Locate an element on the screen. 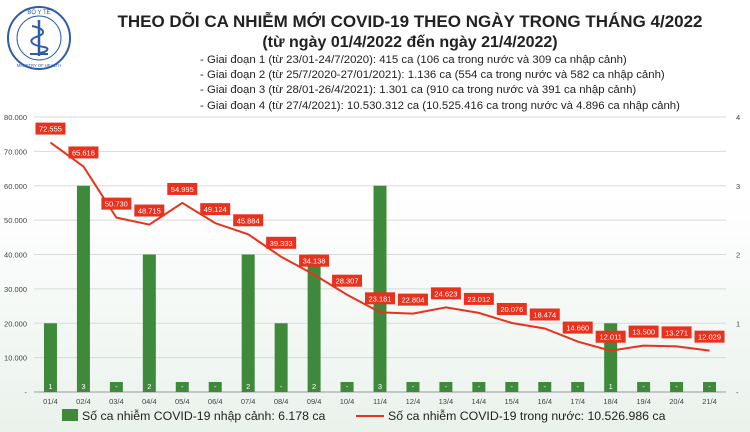 The width and height of the screenshot is (750, 432). y-left-tick-label: 30.000 is located at coordinates (15, 289).